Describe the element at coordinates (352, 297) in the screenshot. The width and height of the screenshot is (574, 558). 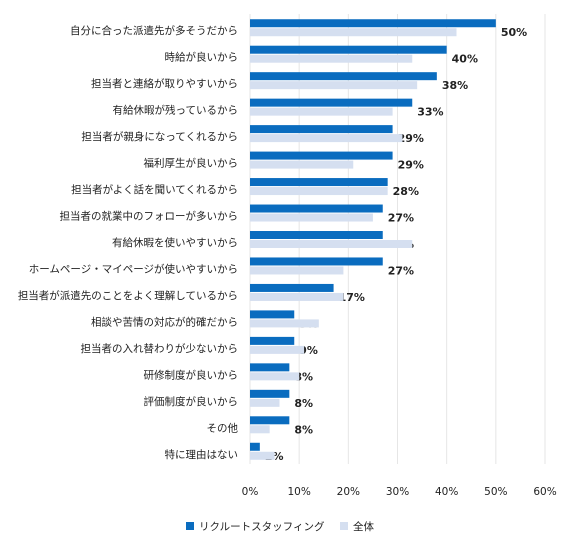
I see `value-label: 17%` at that location.